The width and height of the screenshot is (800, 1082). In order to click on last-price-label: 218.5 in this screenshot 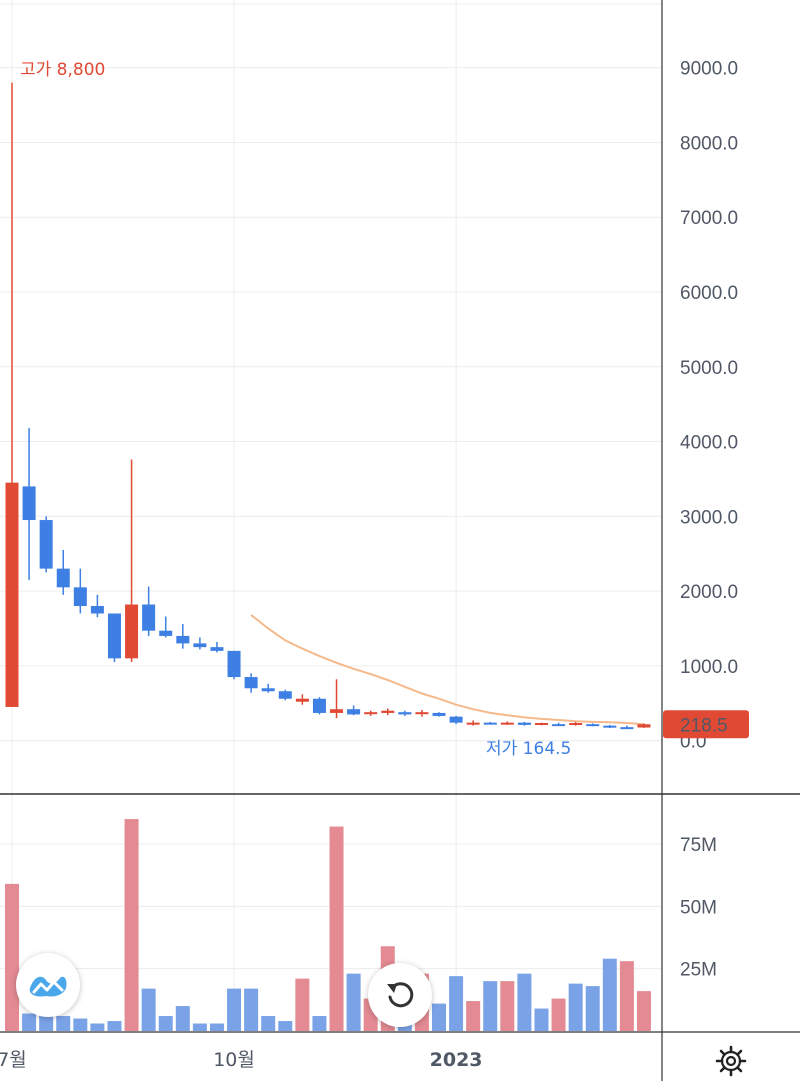, I will do `click(704, 725)`.